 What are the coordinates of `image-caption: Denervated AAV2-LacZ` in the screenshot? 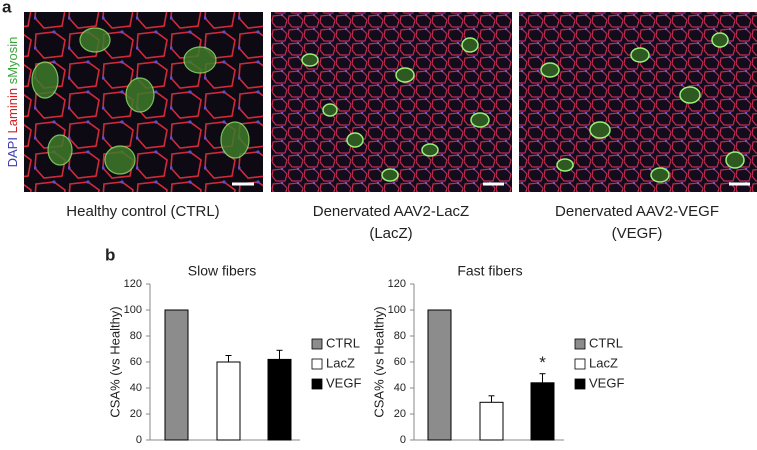 It's located at (391, 211).